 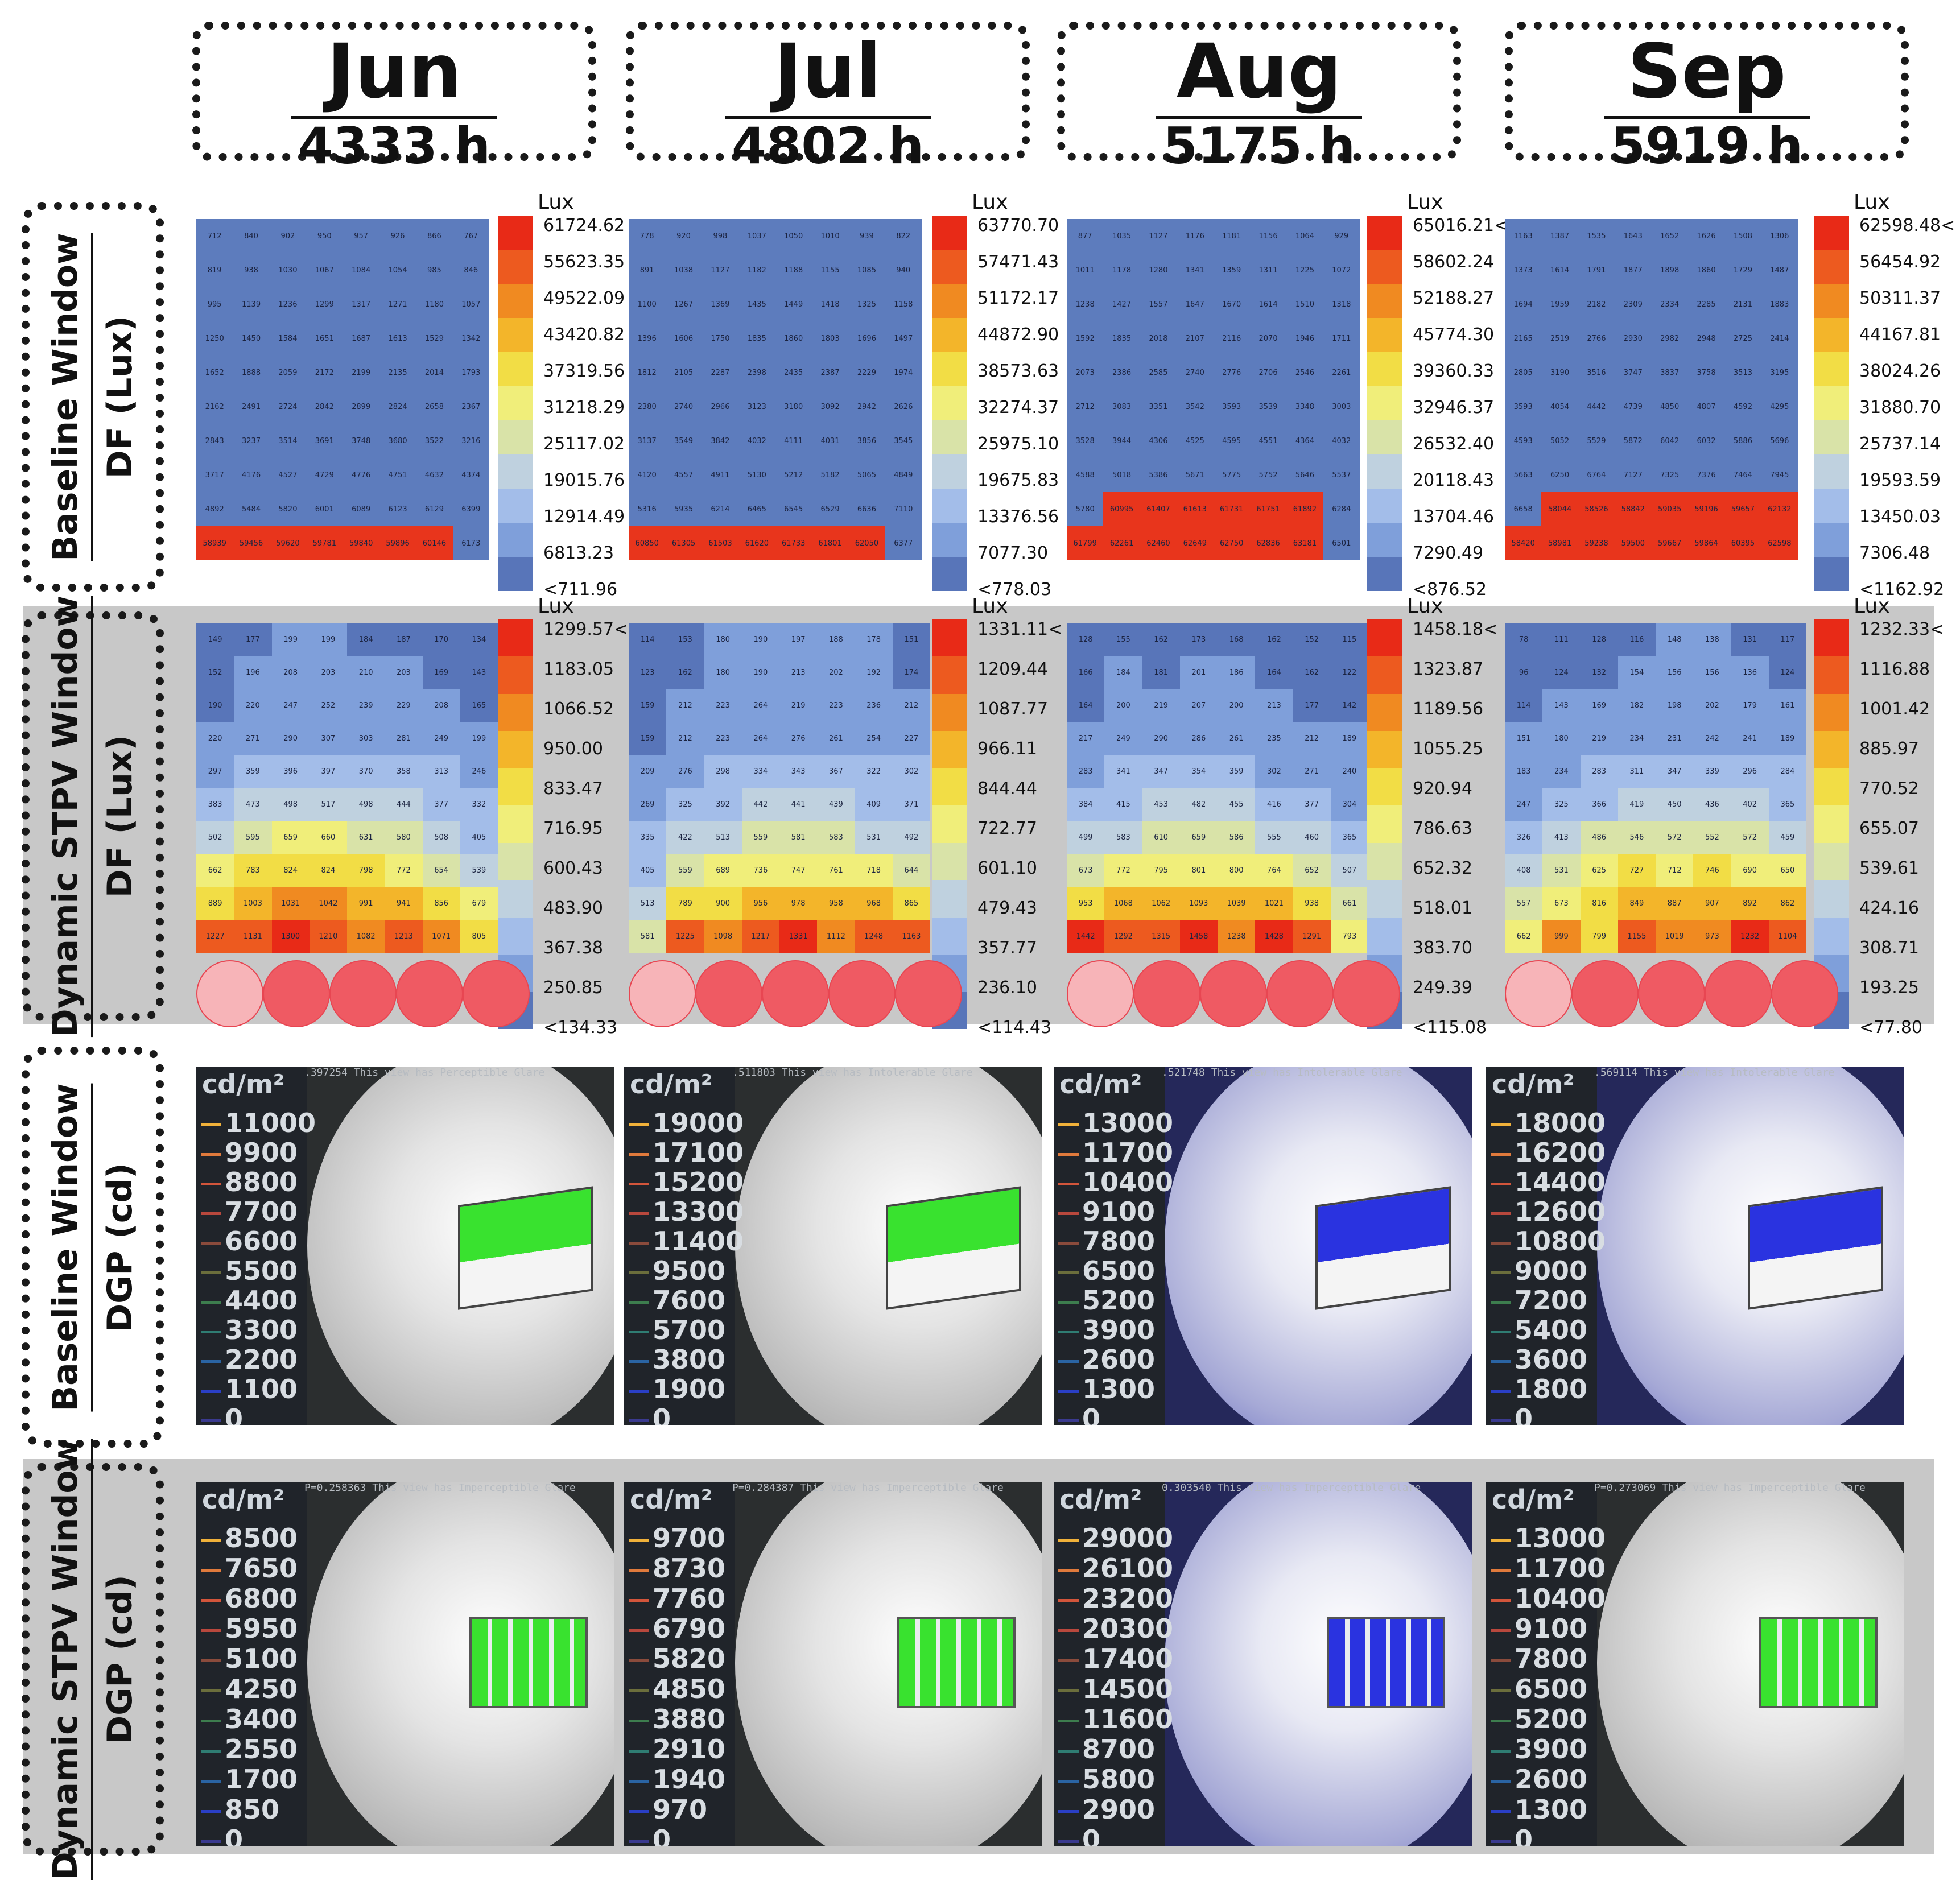 I want to click on heatmap-cell: 3348, so click(x=1304, y=407).